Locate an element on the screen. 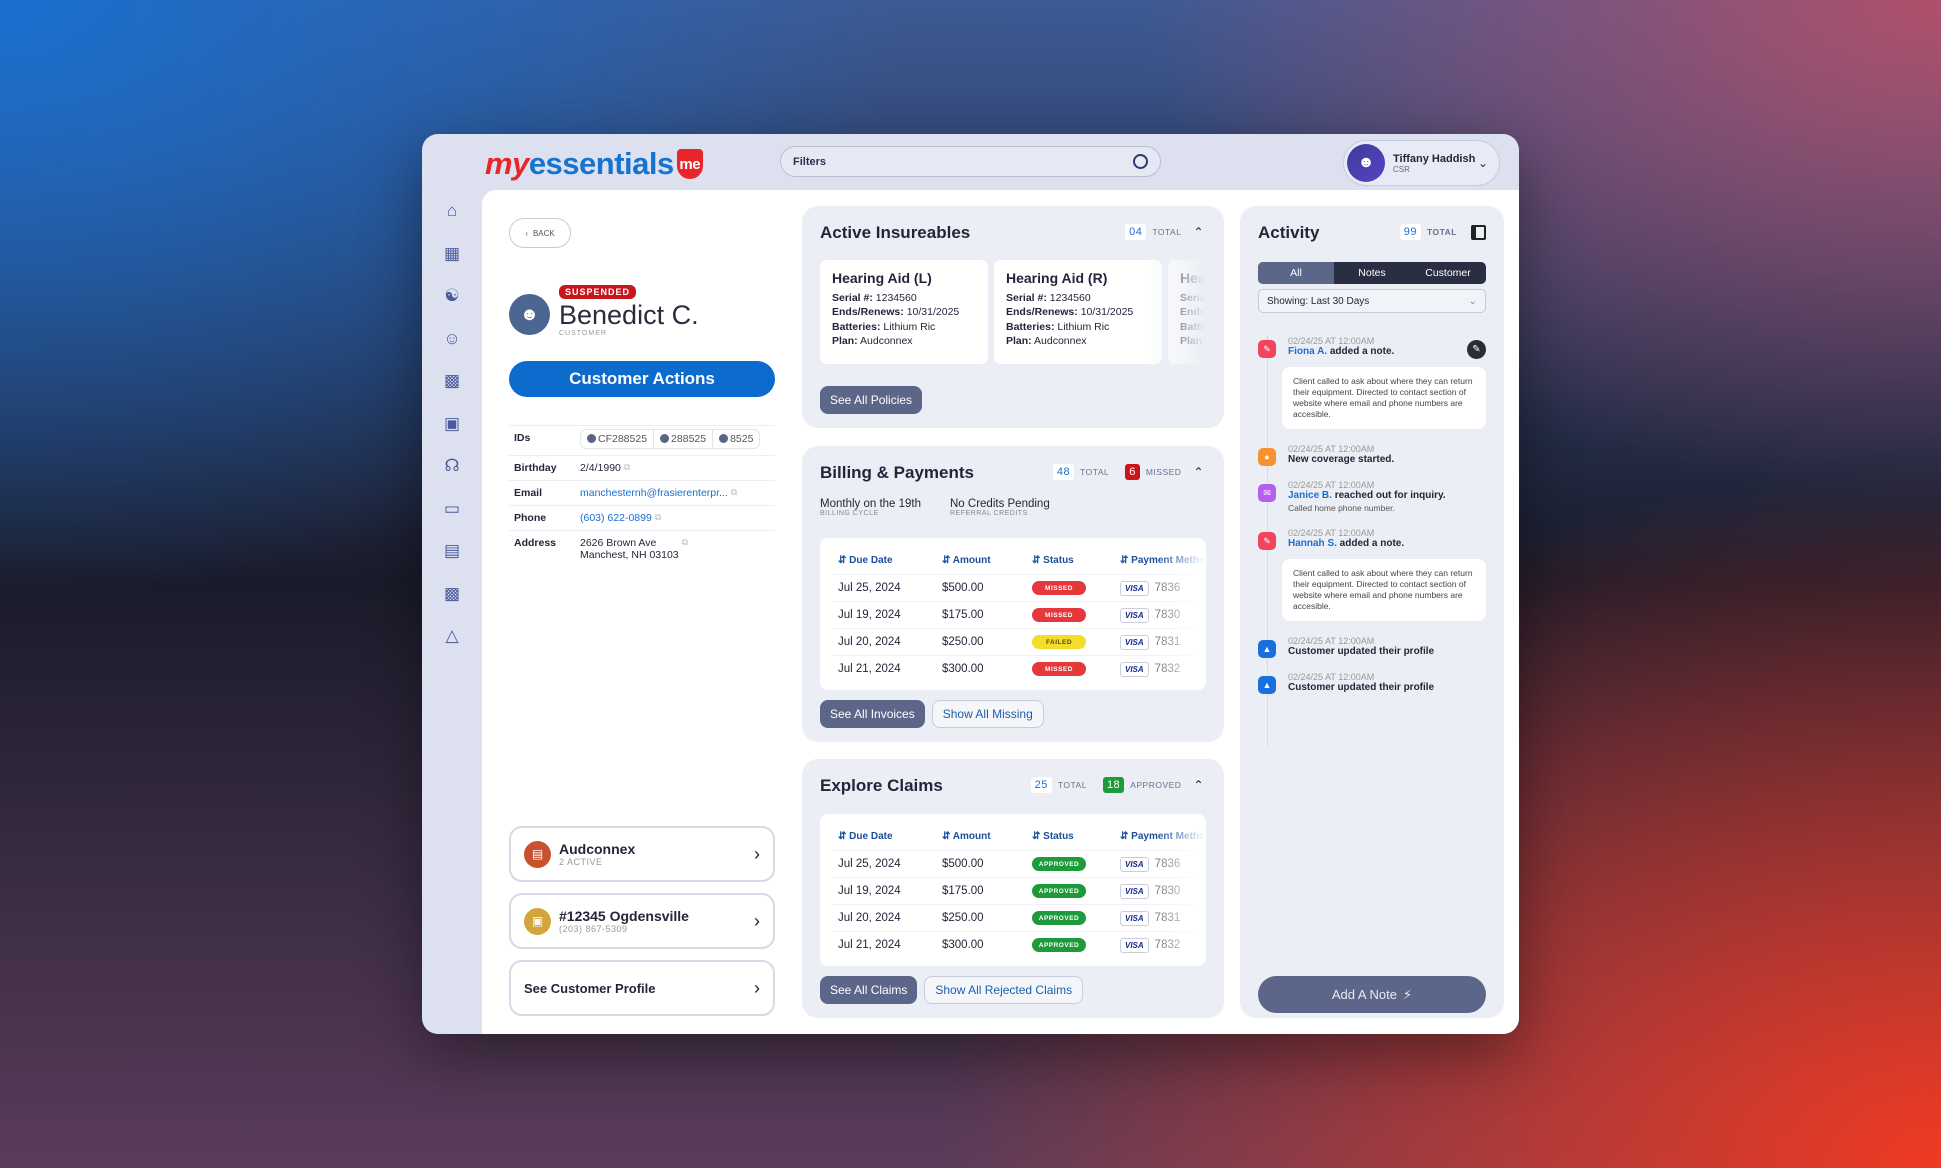 This screenshot has width=1941, height=1168. search-input: Filters is located at coordinates (970, 161).